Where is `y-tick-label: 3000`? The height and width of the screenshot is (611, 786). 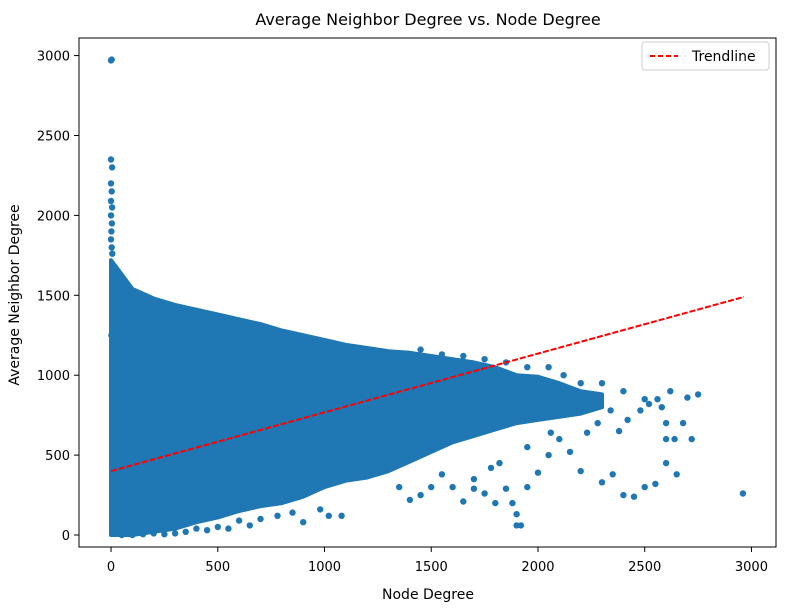
y-tick-label: 3000 is located at coordinates (53, 57).